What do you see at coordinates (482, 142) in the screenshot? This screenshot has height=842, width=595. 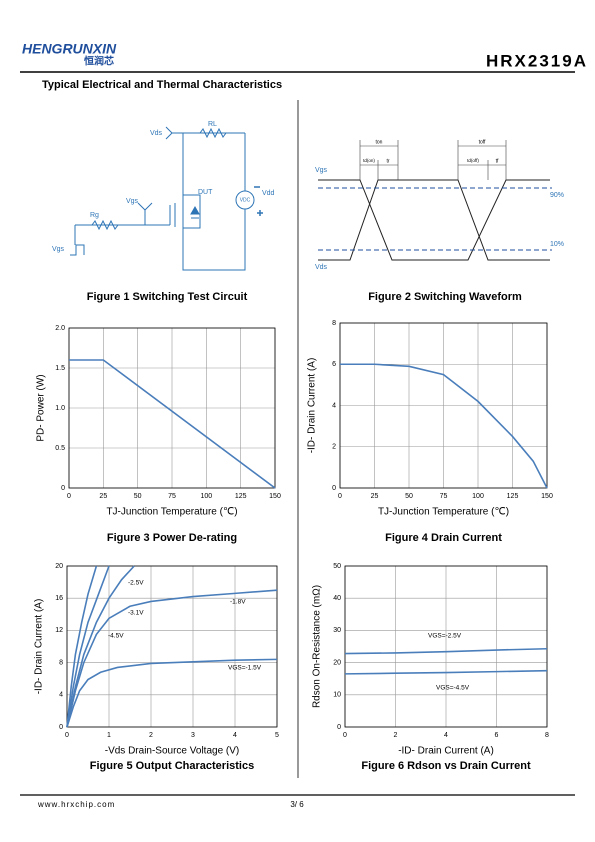 I see `wave-label: toff` at bounding box center [482, 142].